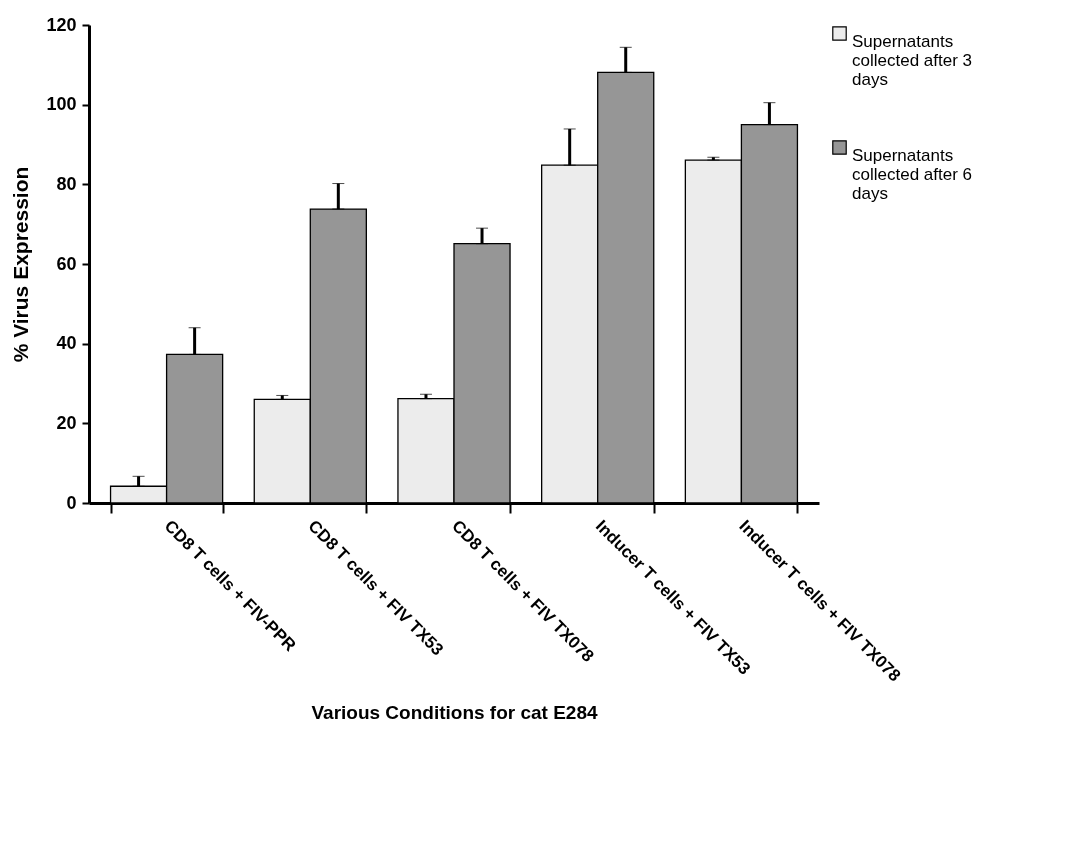 This screenshot has height=844, width=1065. What do you see at coordinates (61, 104) in the screenshot?
I see `y-tick-label: 100` at bounding box center [61, 104].